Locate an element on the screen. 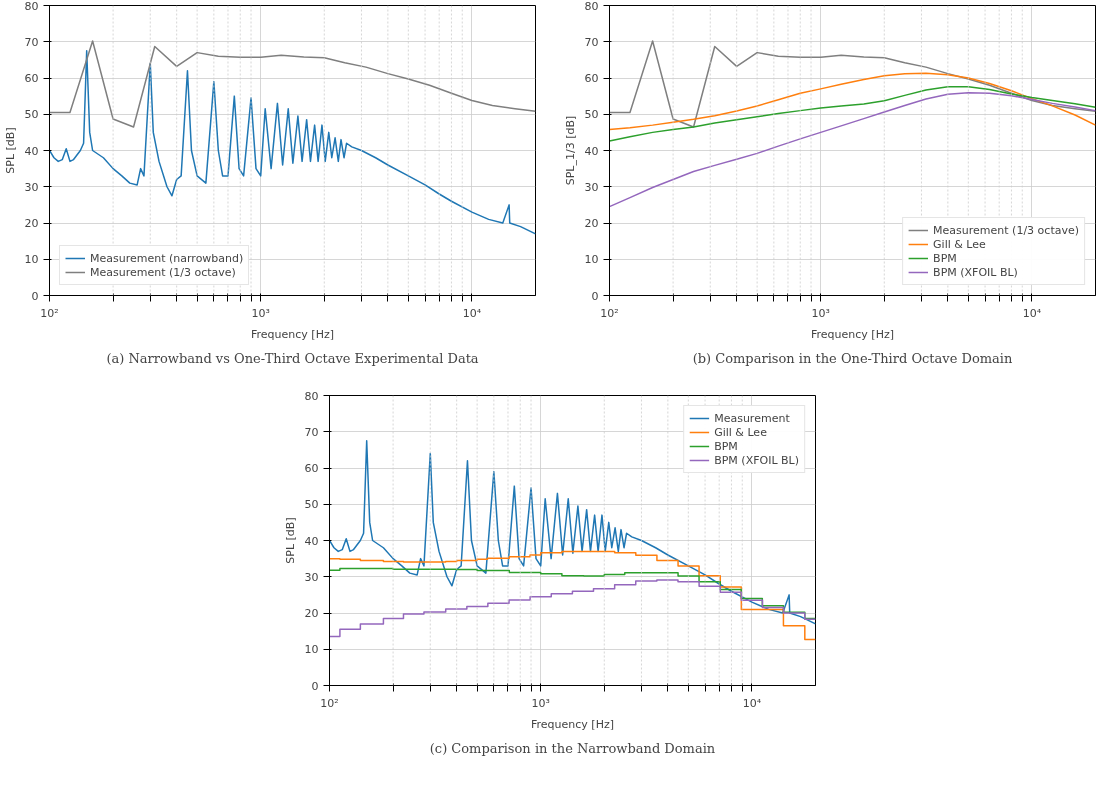  y-axis-title: SPL_1/3 [dB] is located at coordinates (570, 150).